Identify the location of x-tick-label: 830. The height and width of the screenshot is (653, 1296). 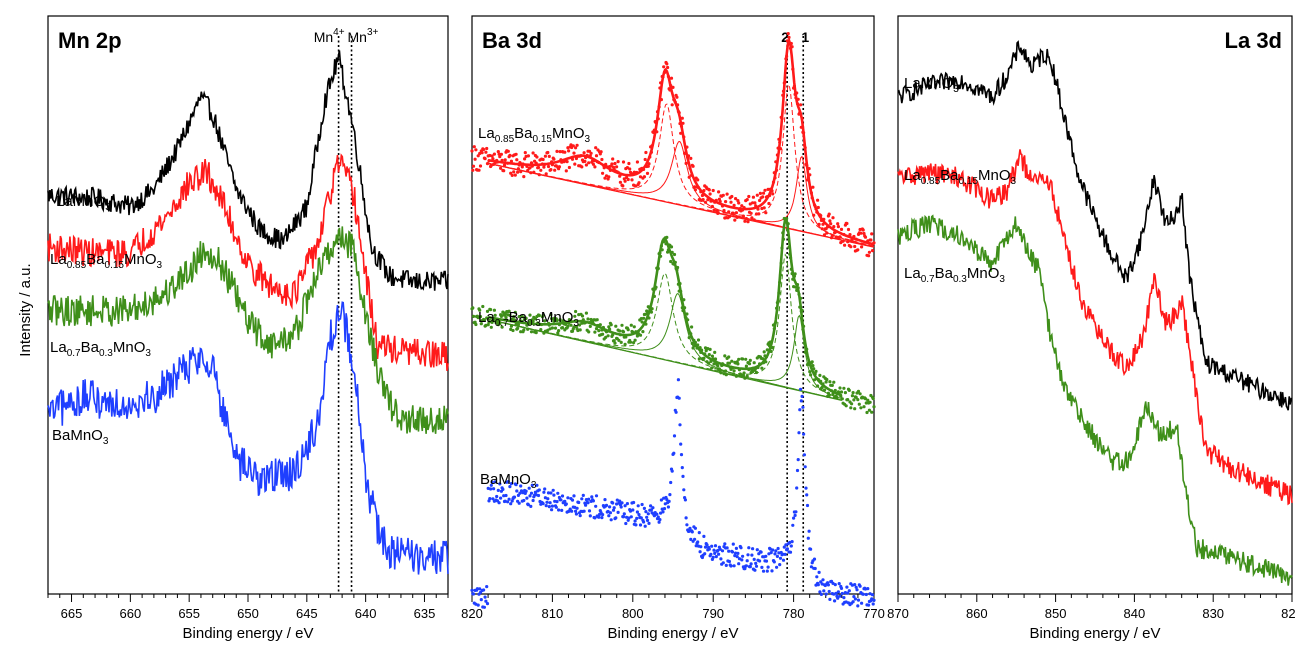
(1213, 613).